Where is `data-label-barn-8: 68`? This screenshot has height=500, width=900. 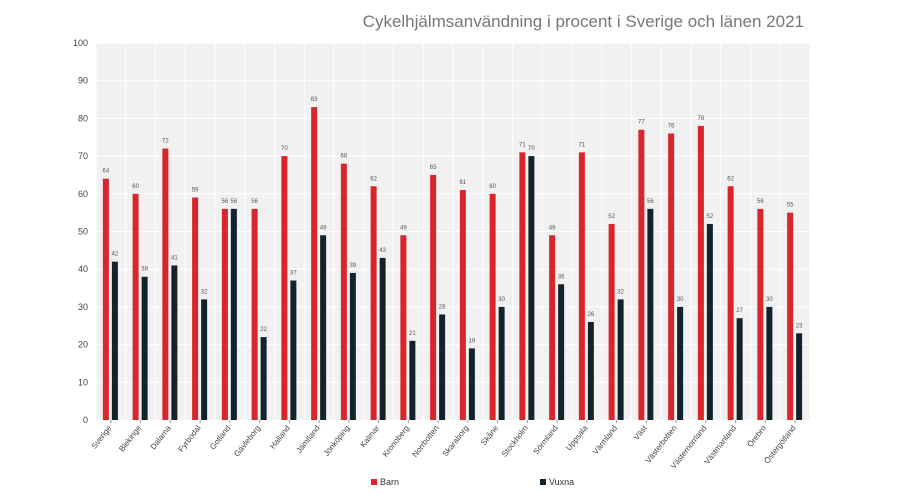
data-label-barn-8: 68 is located at coordinates (344, 157).